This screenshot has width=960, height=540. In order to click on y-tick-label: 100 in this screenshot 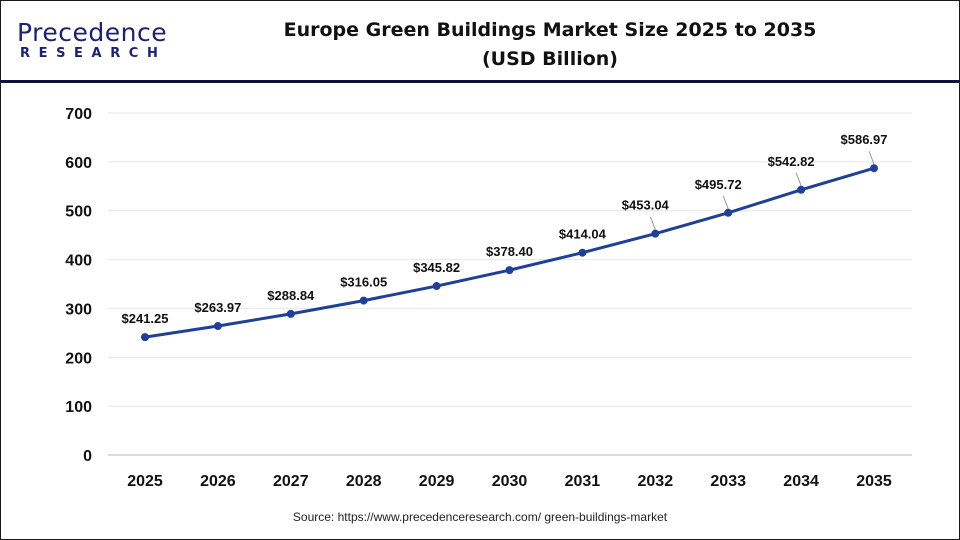, I will do `click(78, 407)`.